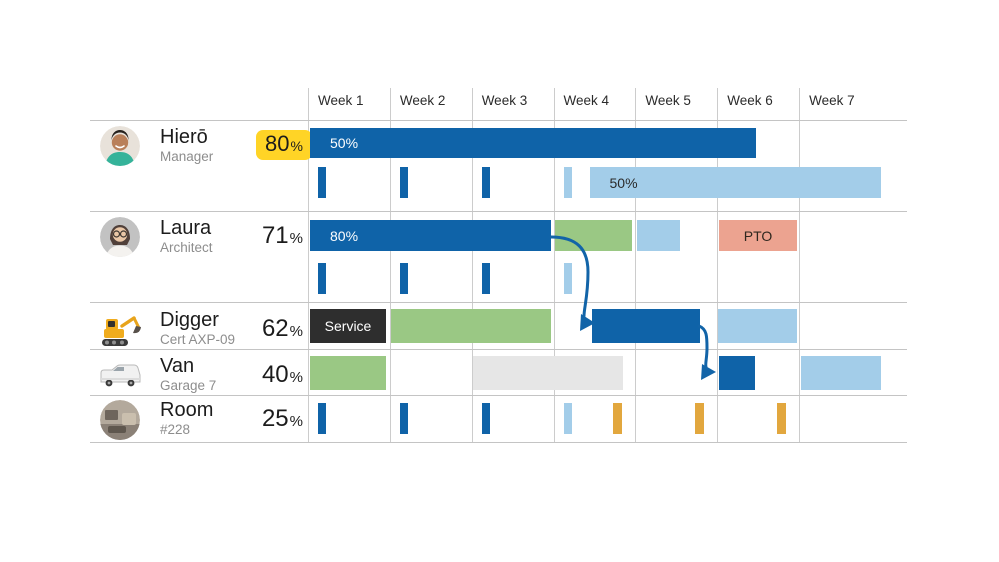 The height and width of the screenshot is (562, 999). I want to click on room-photo, so click(120, 420).